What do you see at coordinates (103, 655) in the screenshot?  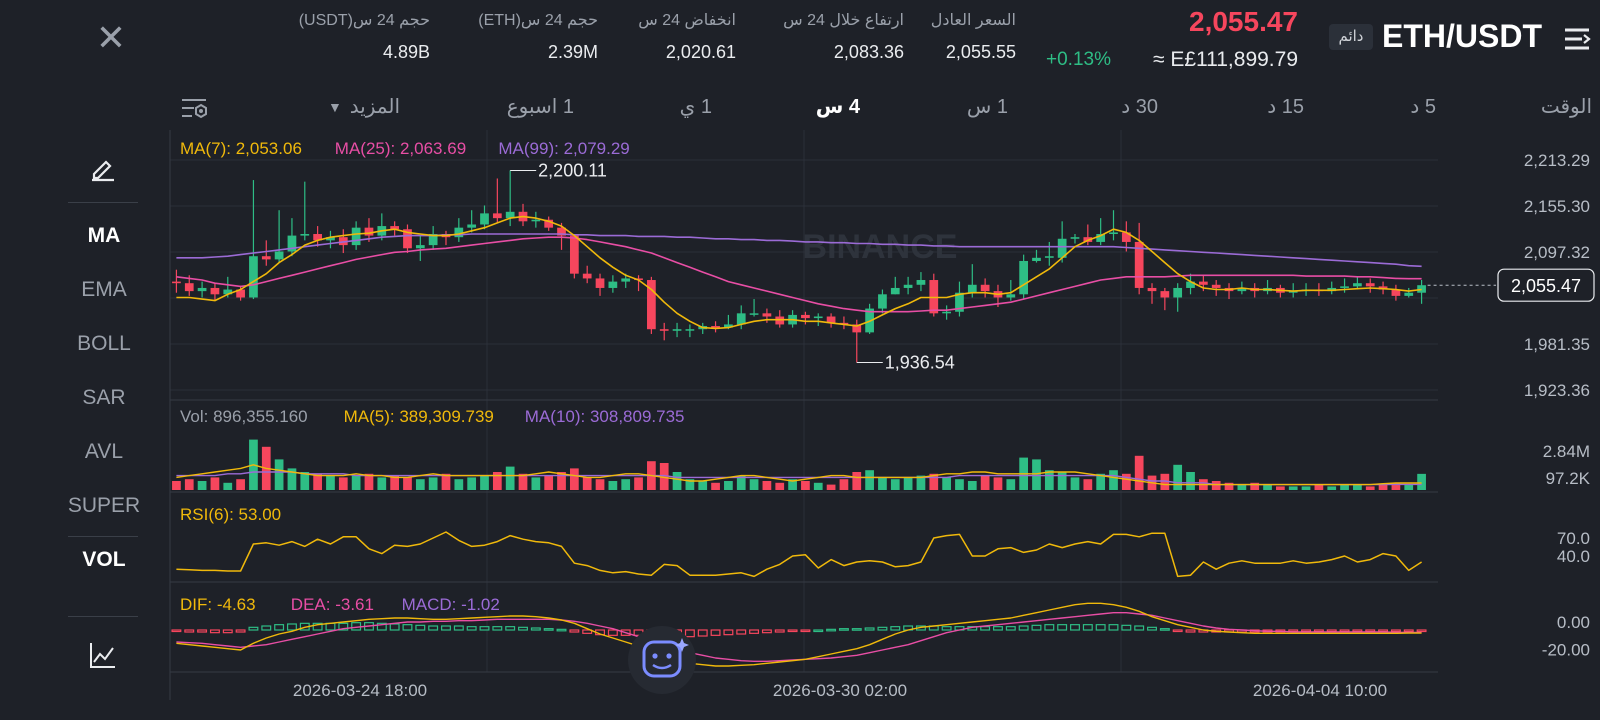 I see `indicator-chart-icon` at bounding box center [103, 655].